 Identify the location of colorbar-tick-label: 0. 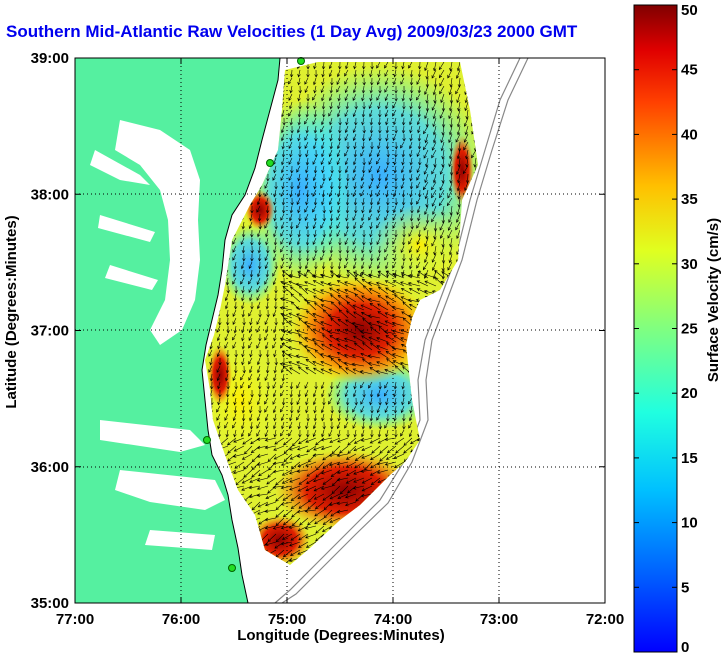
(685, 647).